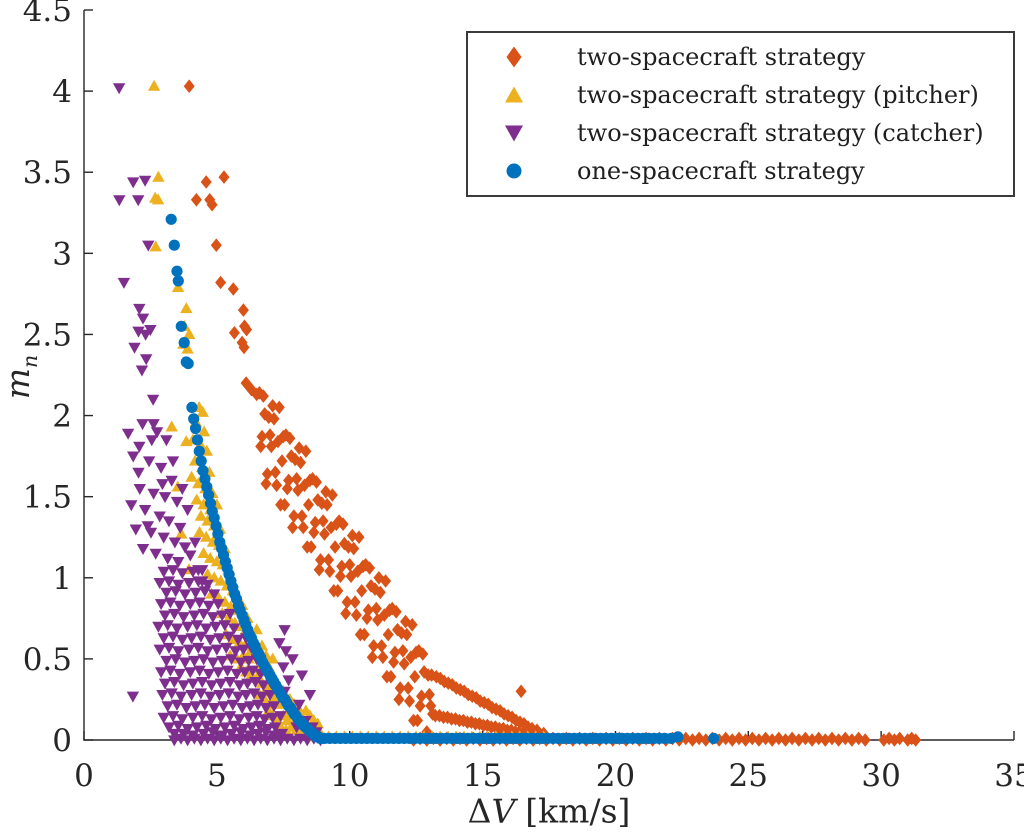  What do you see at coordinates (217, 776) in the screenshot?
I see `x-tick-label: 5` at bounding box center [217, 776].